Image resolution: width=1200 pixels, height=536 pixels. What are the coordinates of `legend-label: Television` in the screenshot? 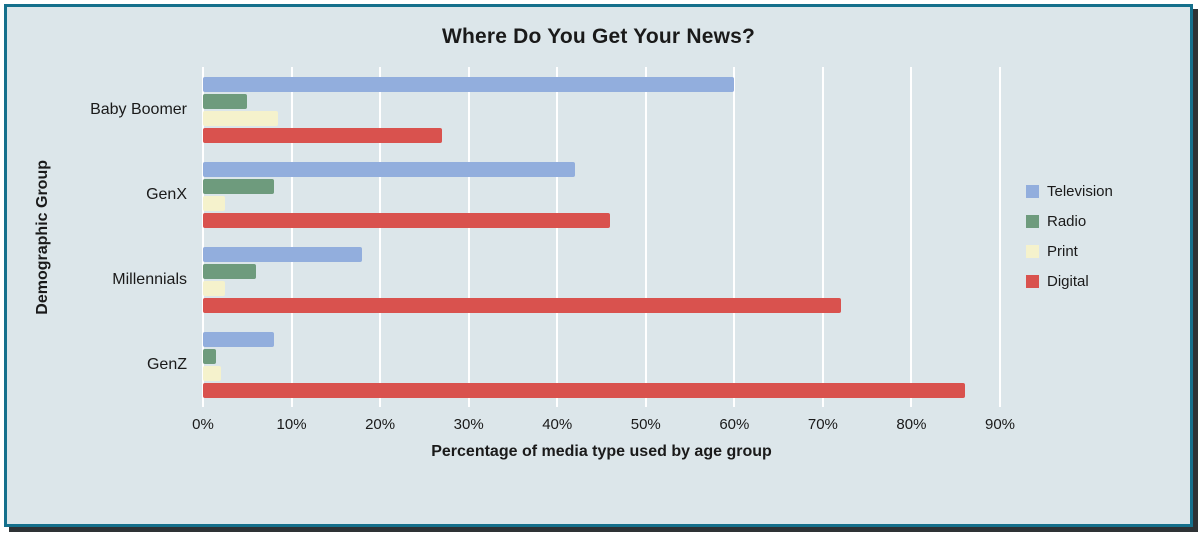 It's located at (1080, 191).